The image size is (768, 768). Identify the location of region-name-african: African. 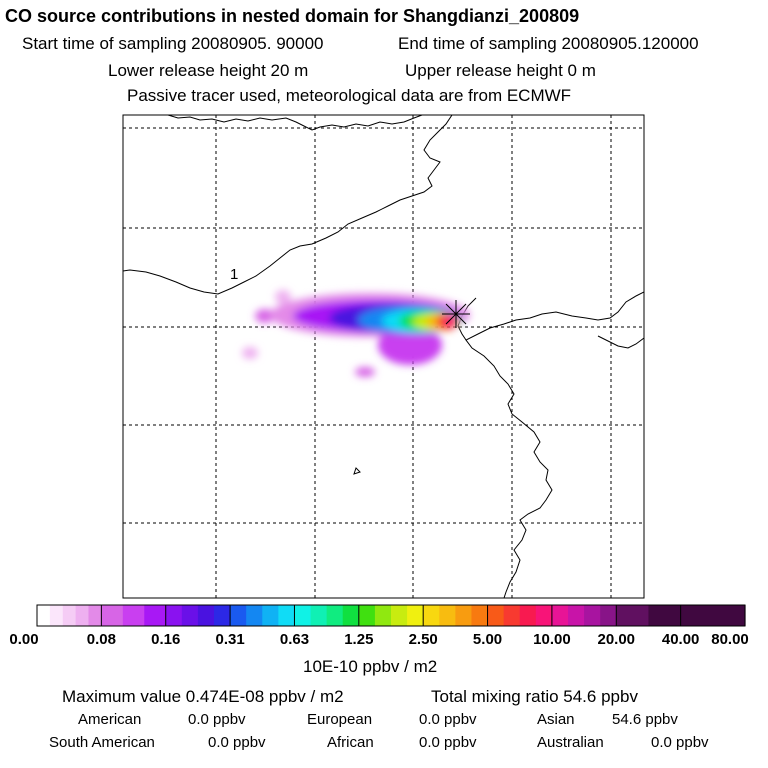
(350, 742).